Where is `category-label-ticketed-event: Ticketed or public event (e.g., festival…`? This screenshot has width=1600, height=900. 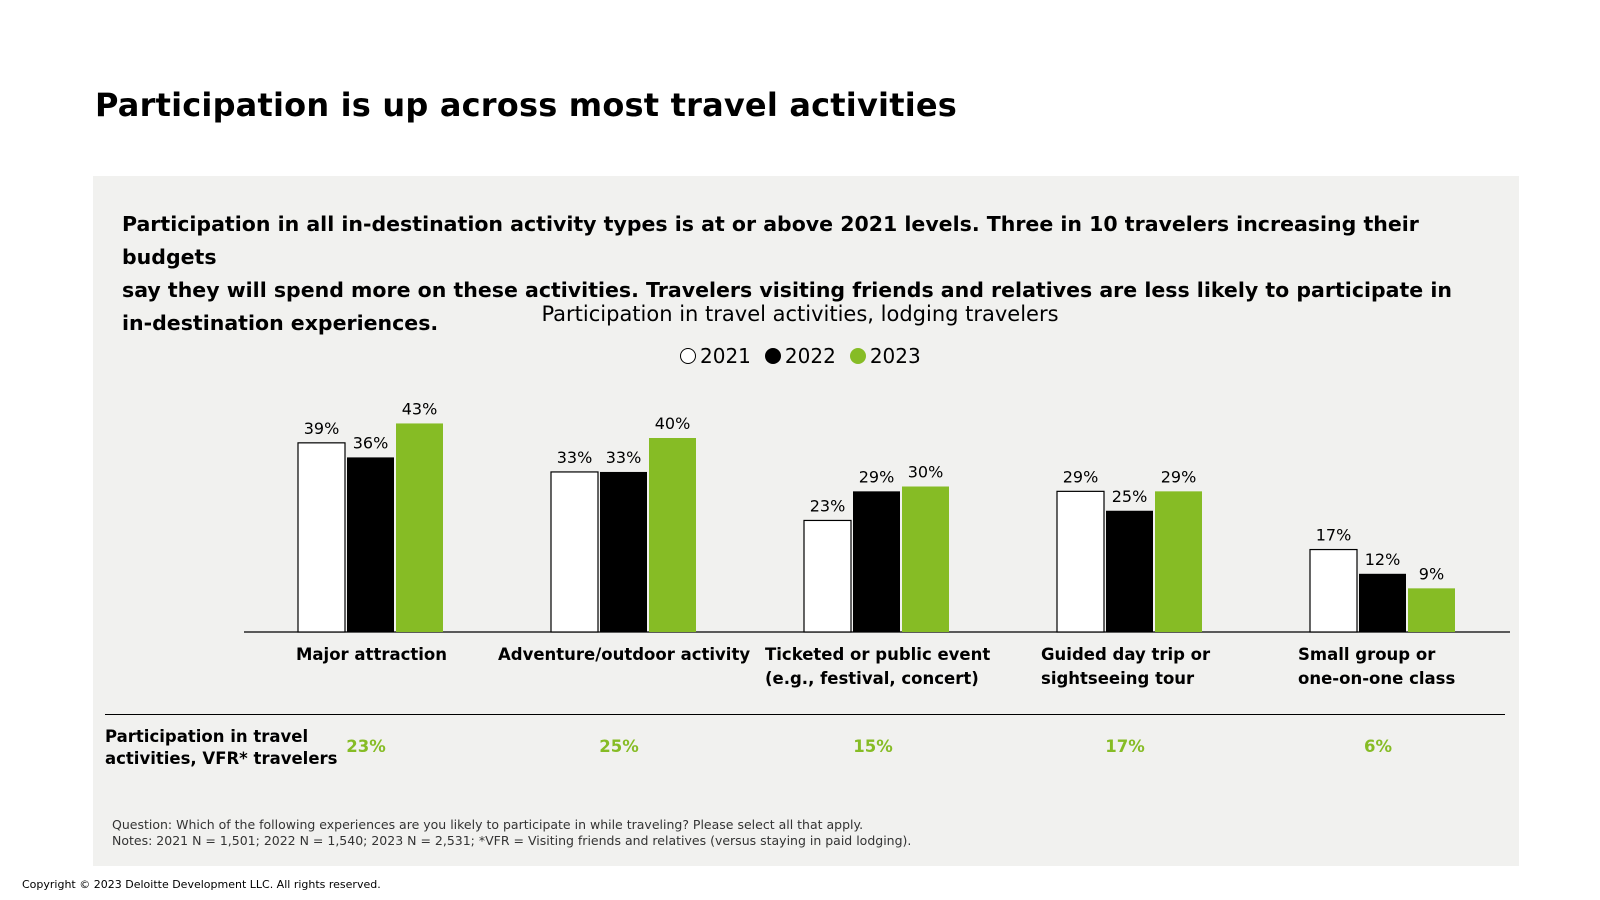 category-label-ticketed-event: Ticketed or public event (e.g., festival… is located at coordinates (877, 667).